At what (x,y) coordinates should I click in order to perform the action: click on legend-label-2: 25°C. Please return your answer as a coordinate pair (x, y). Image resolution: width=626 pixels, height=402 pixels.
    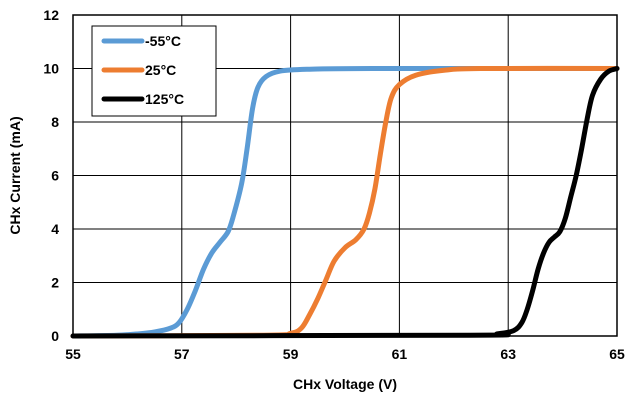
    Looking at the image, I should click on (160, 70).